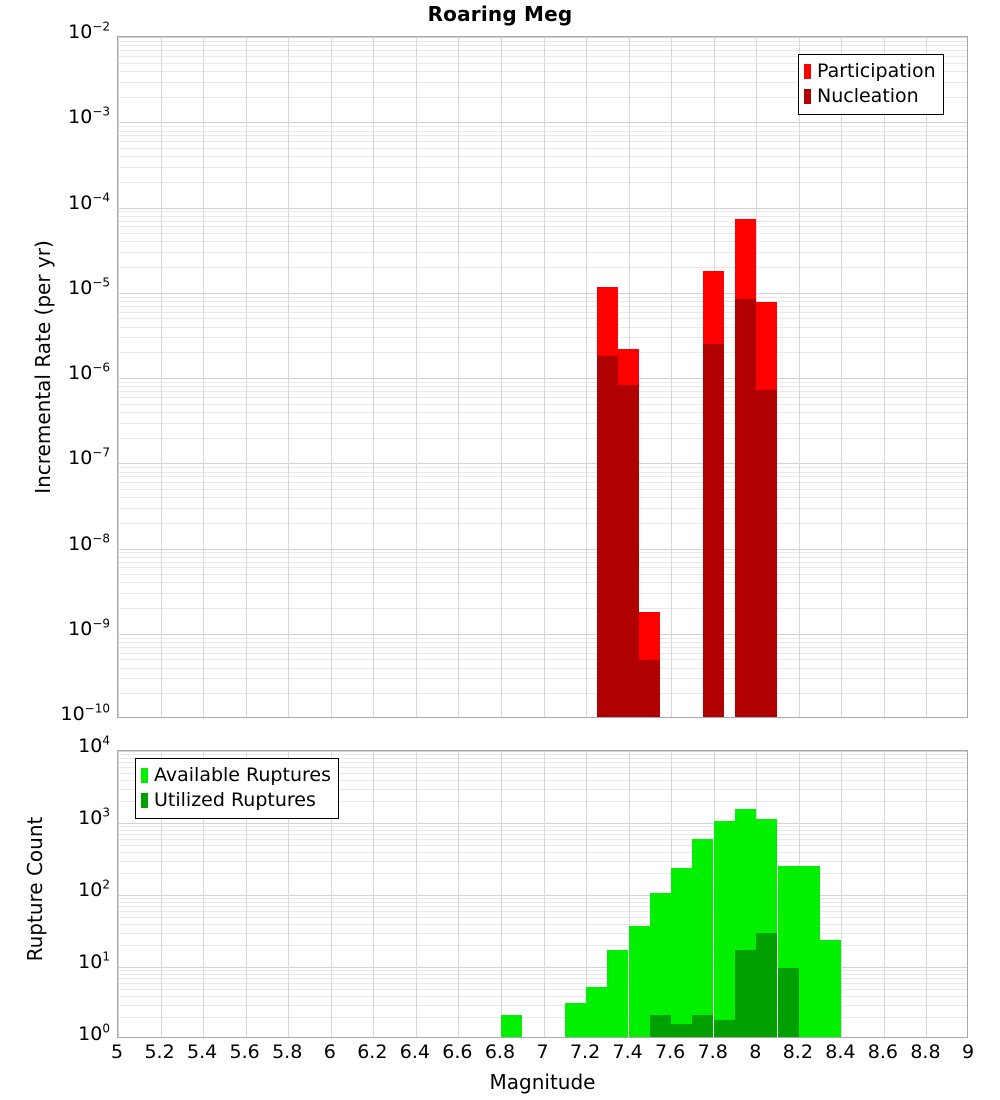 The height and width of the screenshot is (1100, 1000). Describe the element at coordinates (89, 31) in the screenshot. I see `y-tick-top-10-2: 10⁻²` at that location.